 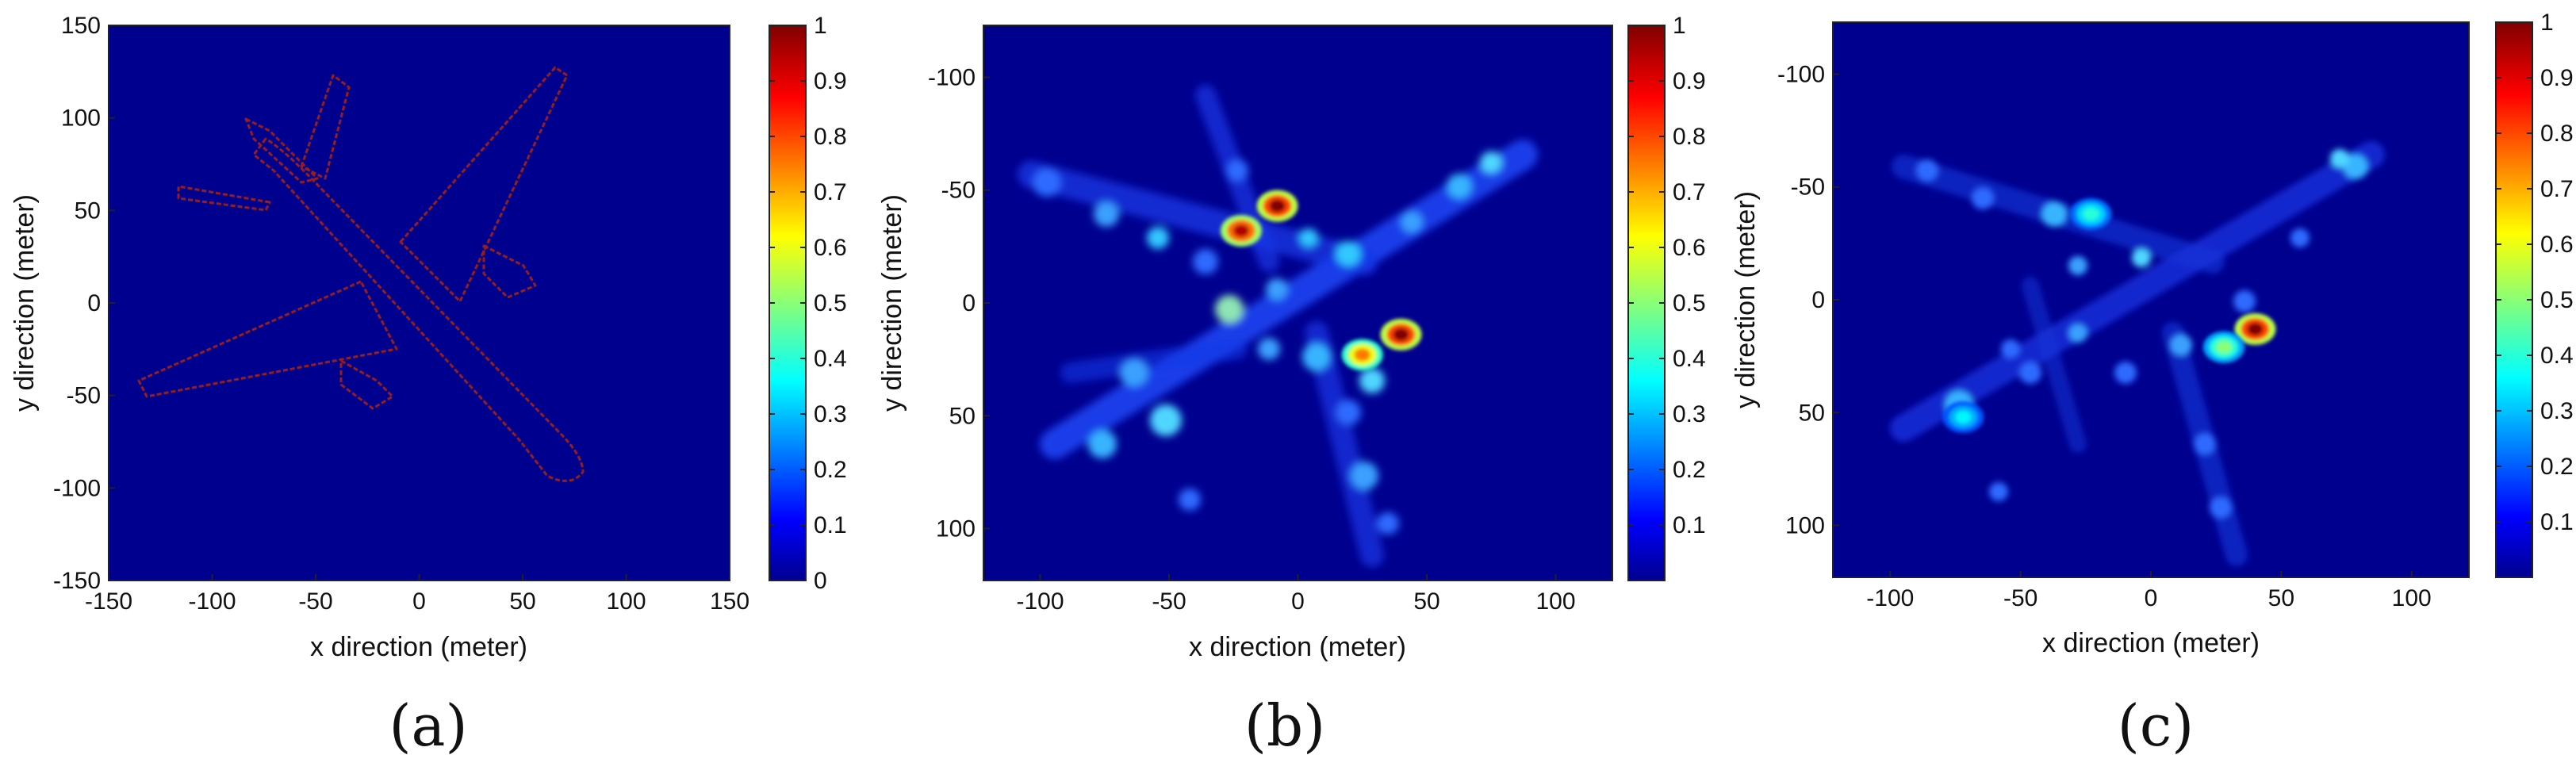 What do you see at coordinates (325, 127) in the screenshot?
I see `tail-upper` at bounding box center [325, 127].